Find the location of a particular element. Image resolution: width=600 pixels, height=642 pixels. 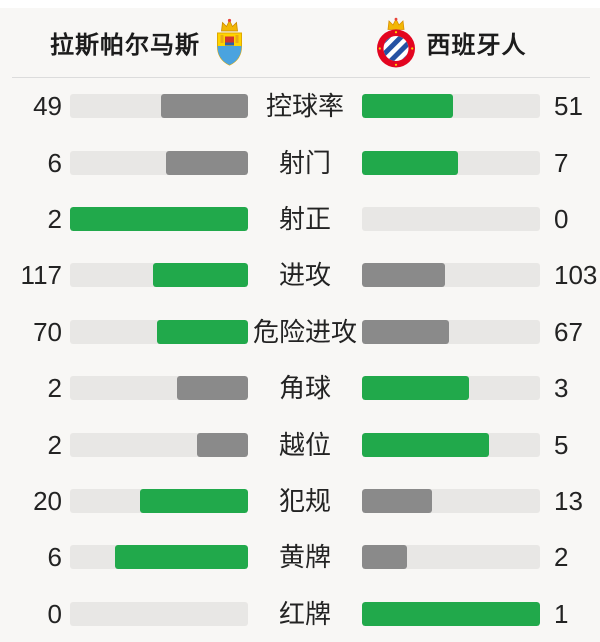

stat-label: 角球 is located at coordinates (304, 388).